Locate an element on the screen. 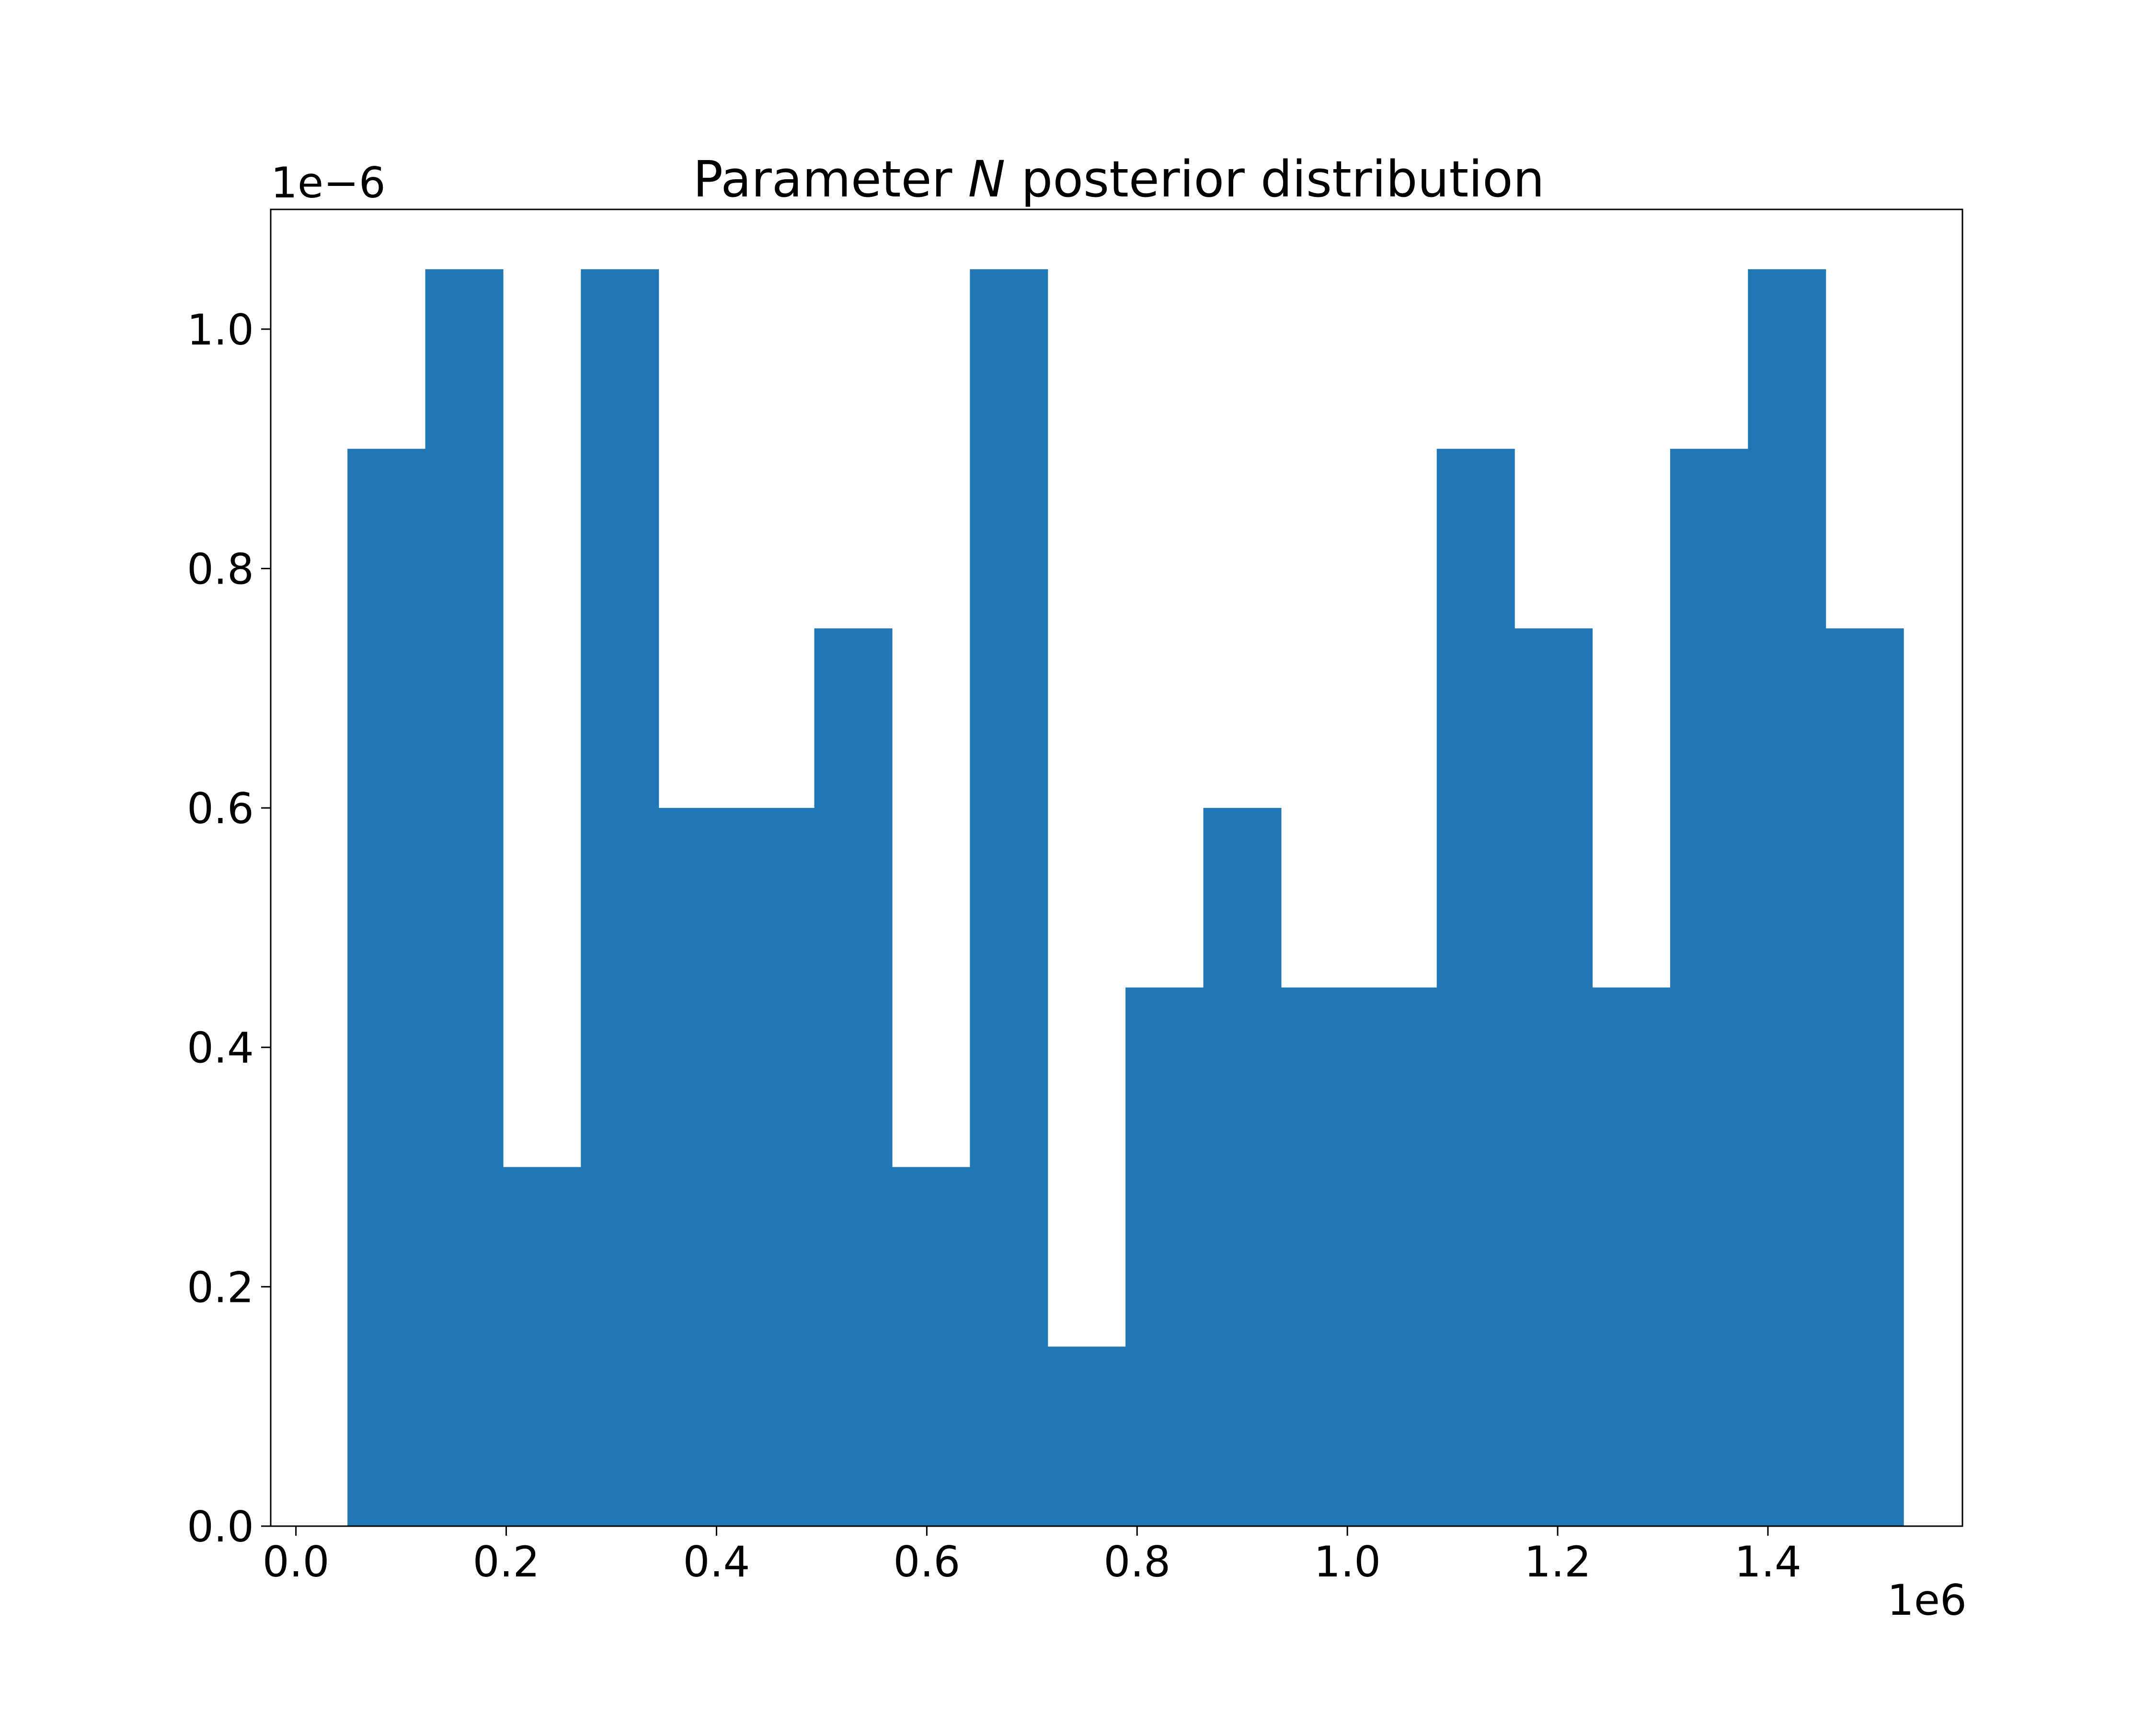 The height and width of the screenshot is (1725, 2156). chart-title: Parameter N posterior distribution is located at coordinates (1118, 179).